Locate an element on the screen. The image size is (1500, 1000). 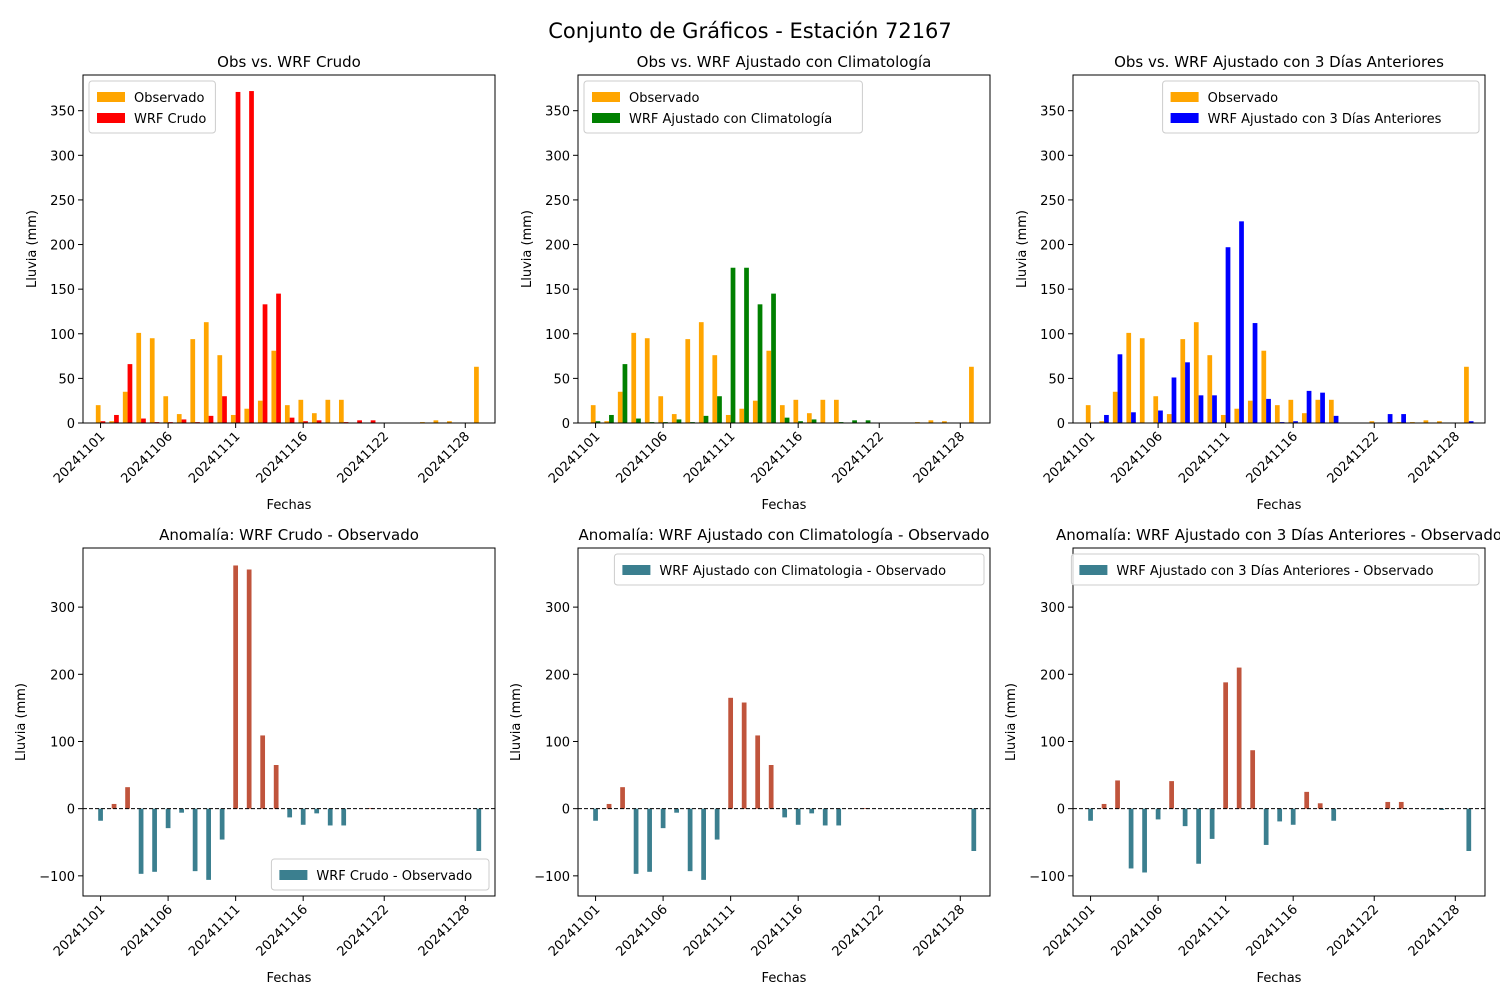
y-tick-label: 350 is located at coordinates (1052, 112).